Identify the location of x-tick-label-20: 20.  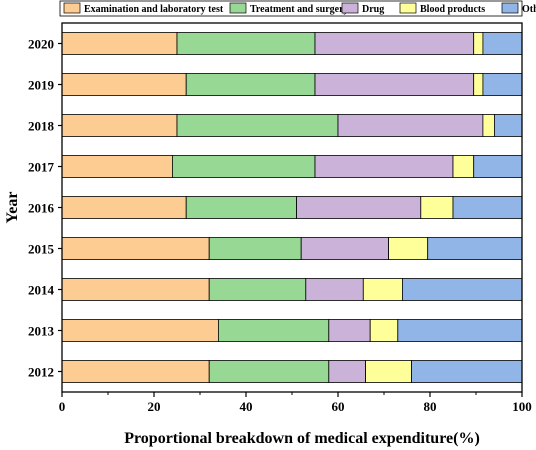
(154, 406).